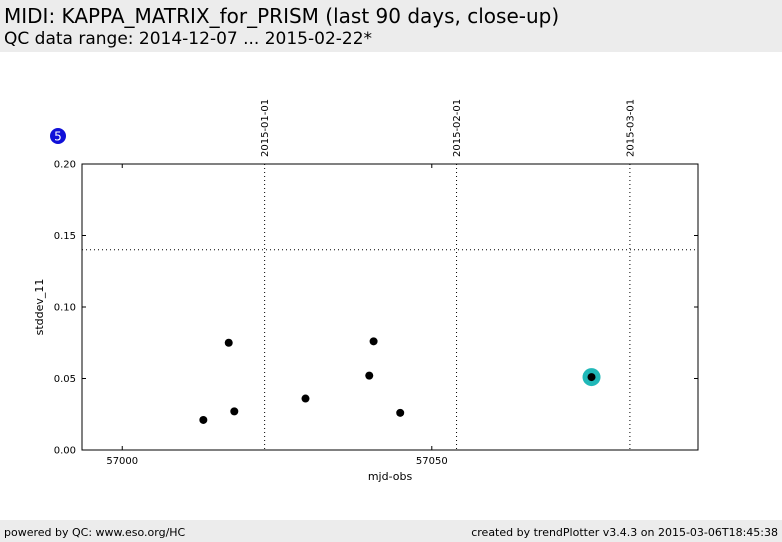  I want to click on count-badge: 5, so click(58, 136).